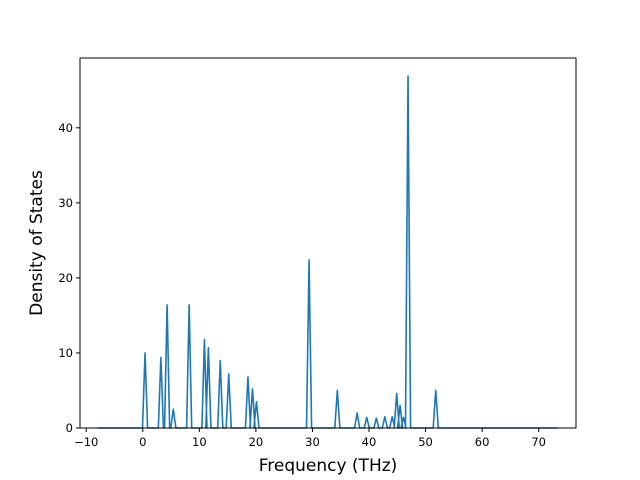  What do you see at coordinates (482, 442) in the screenshot?
I see `x-tick-label: 60` at bounding box center [482, 442].